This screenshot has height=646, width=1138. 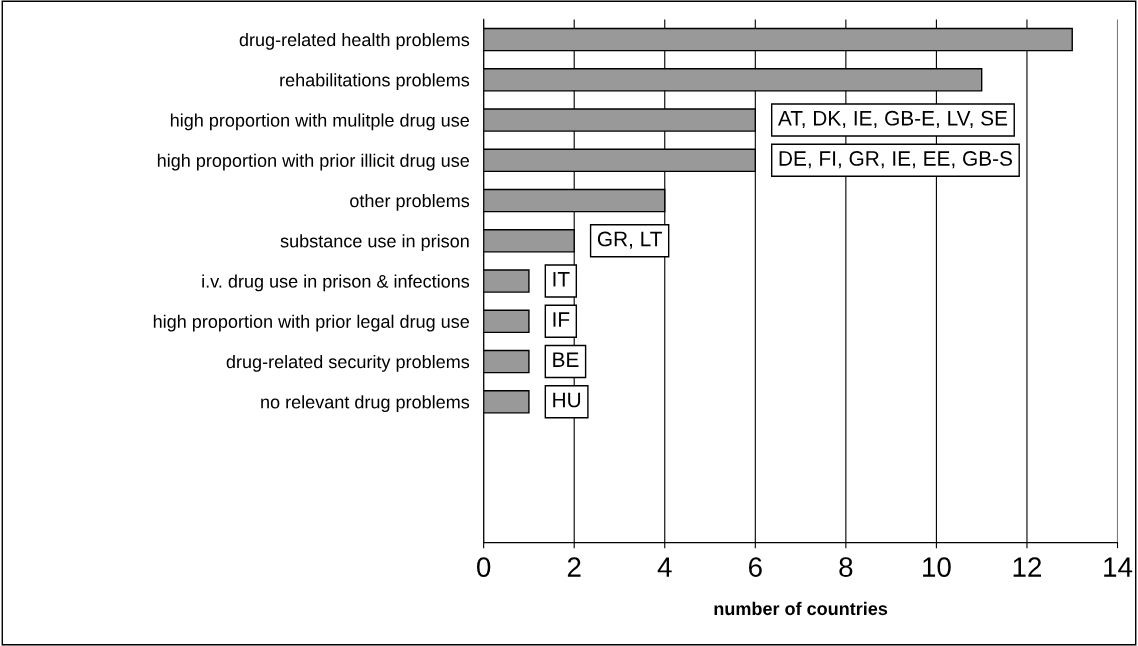 What do you see at coordinates (410, 202) in the screenshot?
I see `y-tick-label: other problems` at bounding box center [410, 202].